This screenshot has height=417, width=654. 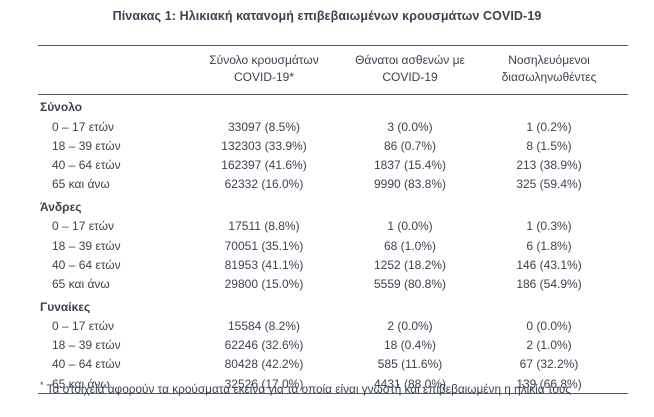 I want to click on deaths-cell: 68 (1.0%), so click(x=410, y=245).